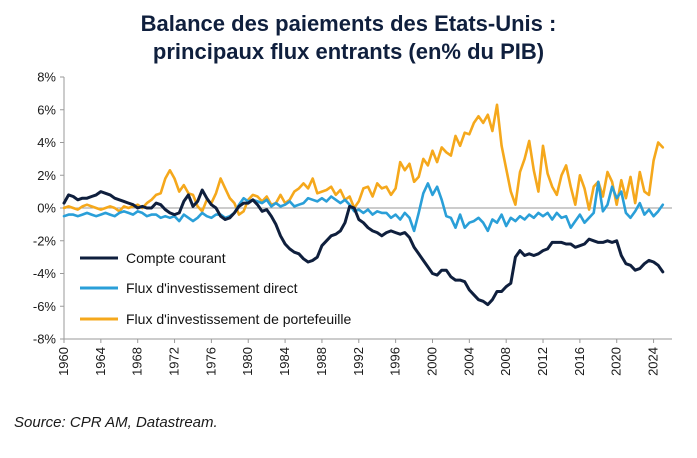  I want to click on x-tick-label: 2004, so click(468, 361).